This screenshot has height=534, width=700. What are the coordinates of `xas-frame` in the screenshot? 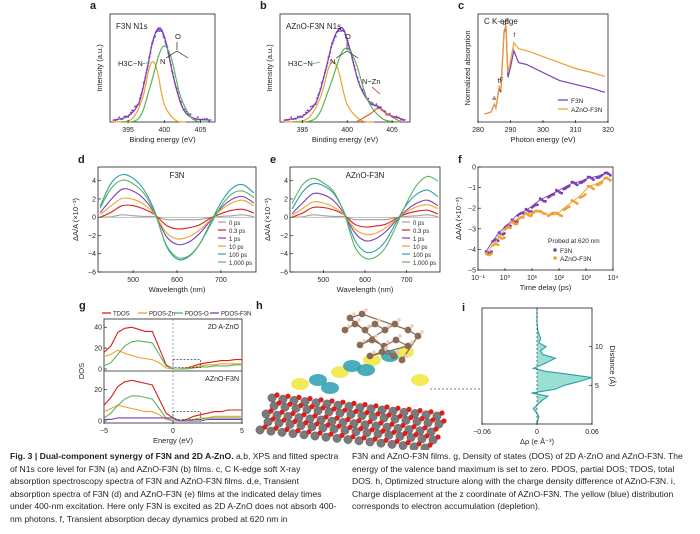 It's located at (543, 68).